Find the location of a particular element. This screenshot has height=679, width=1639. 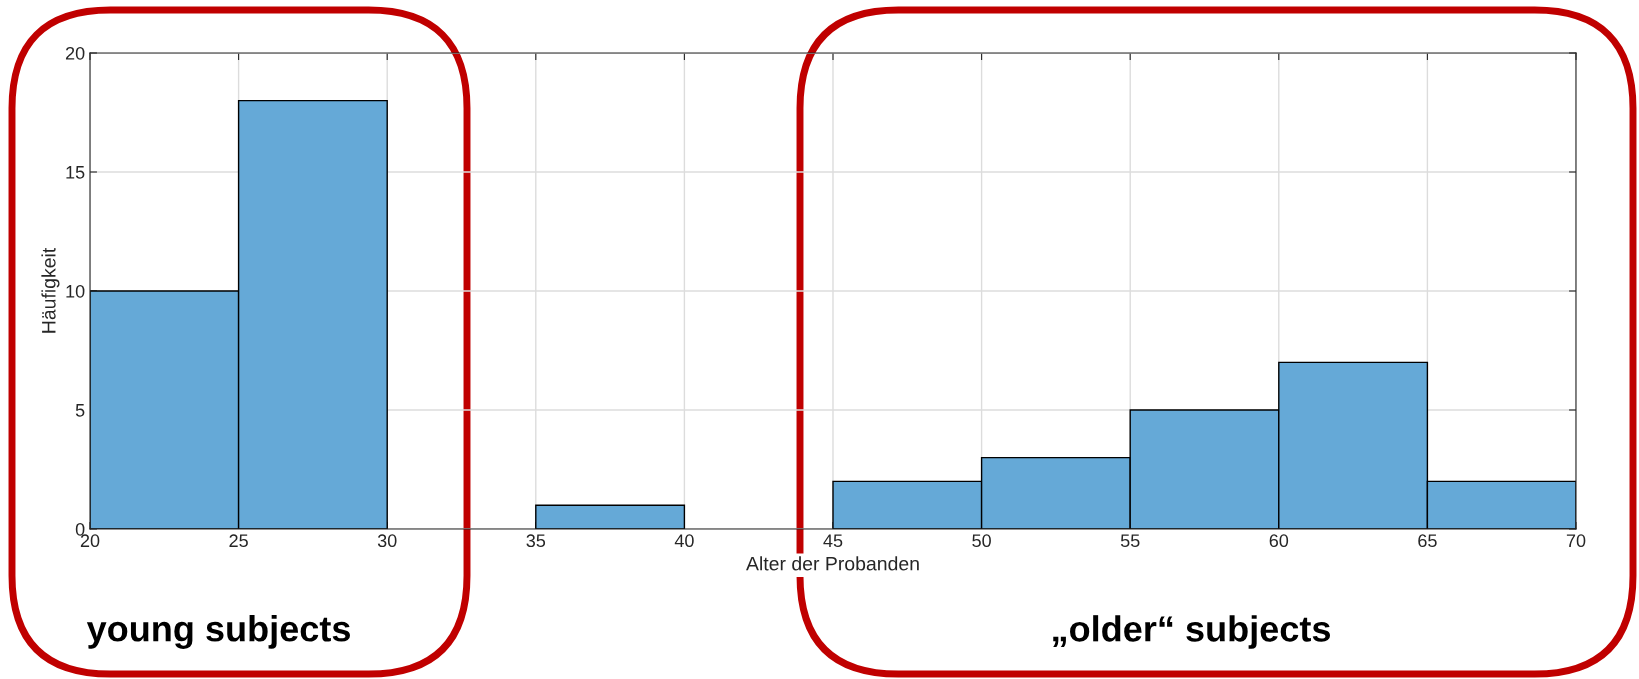

text: „older“ subjects is located at coordinates (1191, 632).